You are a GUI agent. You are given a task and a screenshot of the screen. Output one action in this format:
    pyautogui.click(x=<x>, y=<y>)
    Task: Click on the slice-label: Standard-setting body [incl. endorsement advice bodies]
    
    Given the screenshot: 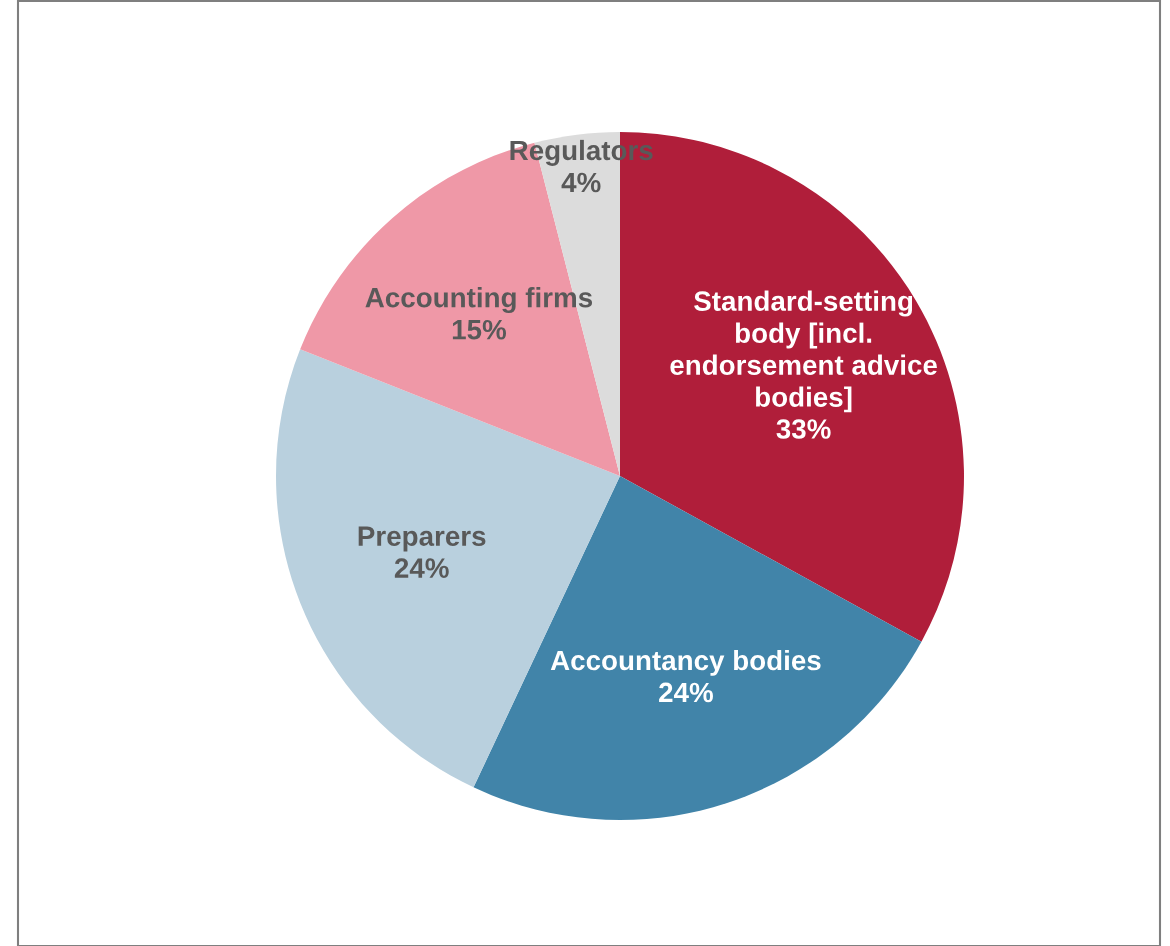 What is the action you would take?
    pyautogui.click(x=803, y=351)
    